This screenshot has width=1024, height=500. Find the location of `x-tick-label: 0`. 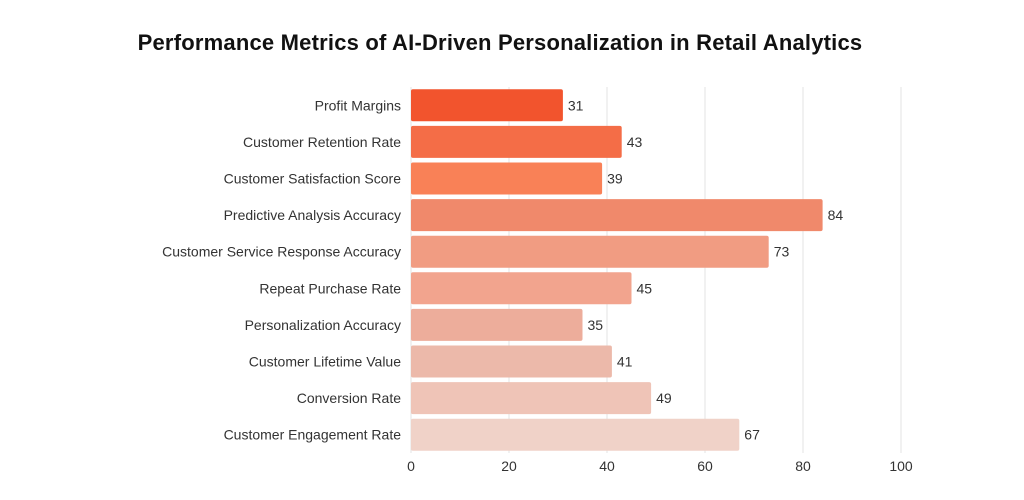

x-tick-label: 0 is located at coordinates (411, 466).